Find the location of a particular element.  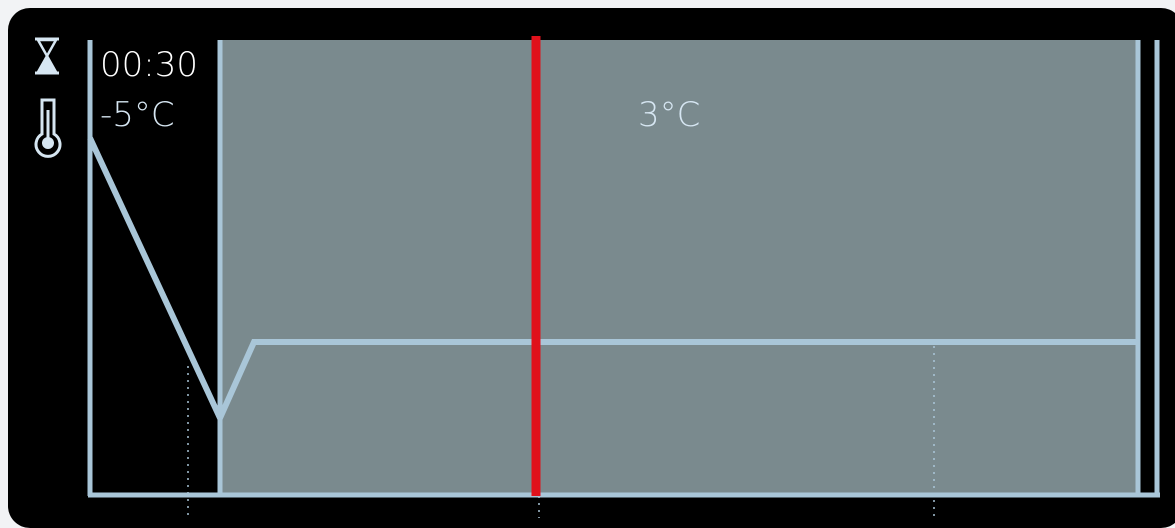

hourglass-icon is located at coordinates (47, 56).